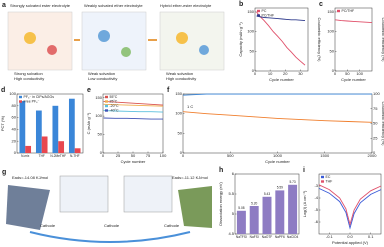 Image resolution: width=384 pixels, height=247 pixels. What do you see at coordinates (114, 97) in the screenshot?
I see `legend-label: 55°C` at bounding box center [114, 97].